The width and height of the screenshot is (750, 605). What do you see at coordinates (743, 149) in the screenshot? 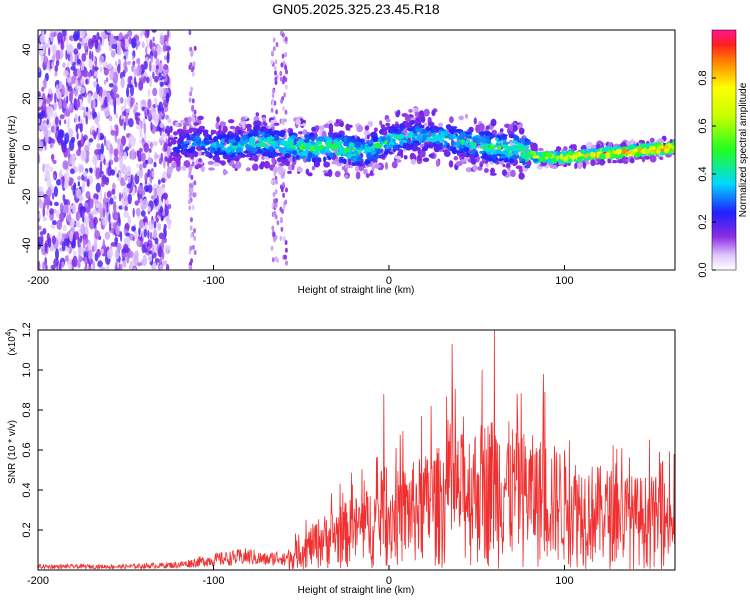
I see `colorbar-label: Normalized spectral amplitude` at bounding box center [743, 149].